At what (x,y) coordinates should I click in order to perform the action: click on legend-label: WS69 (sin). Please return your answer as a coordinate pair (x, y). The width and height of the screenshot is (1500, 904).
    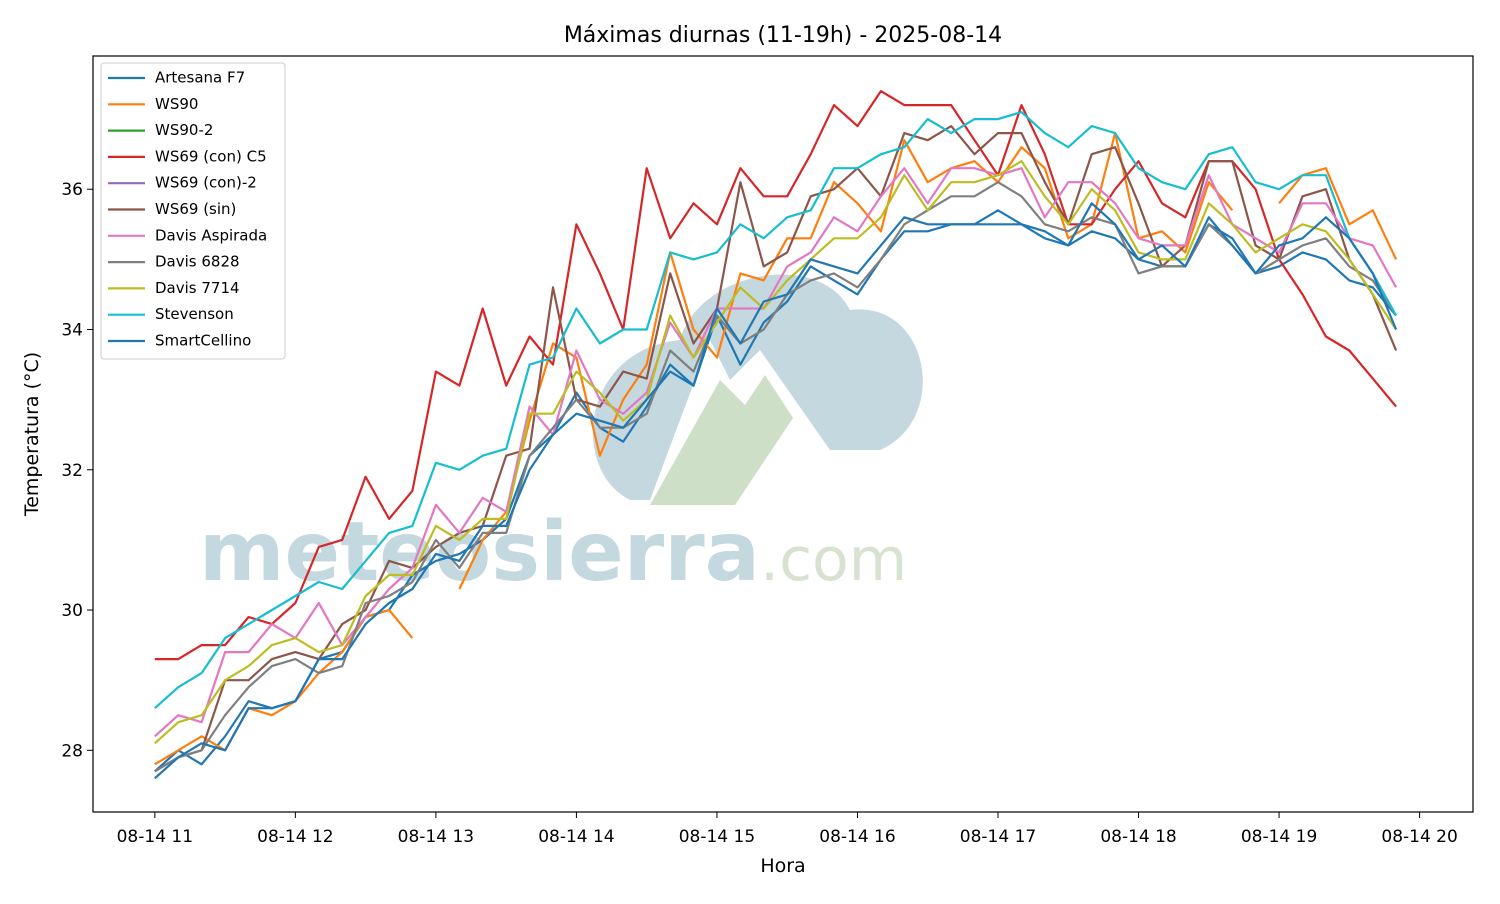
    Looking at the image, I should click on (195, 209).